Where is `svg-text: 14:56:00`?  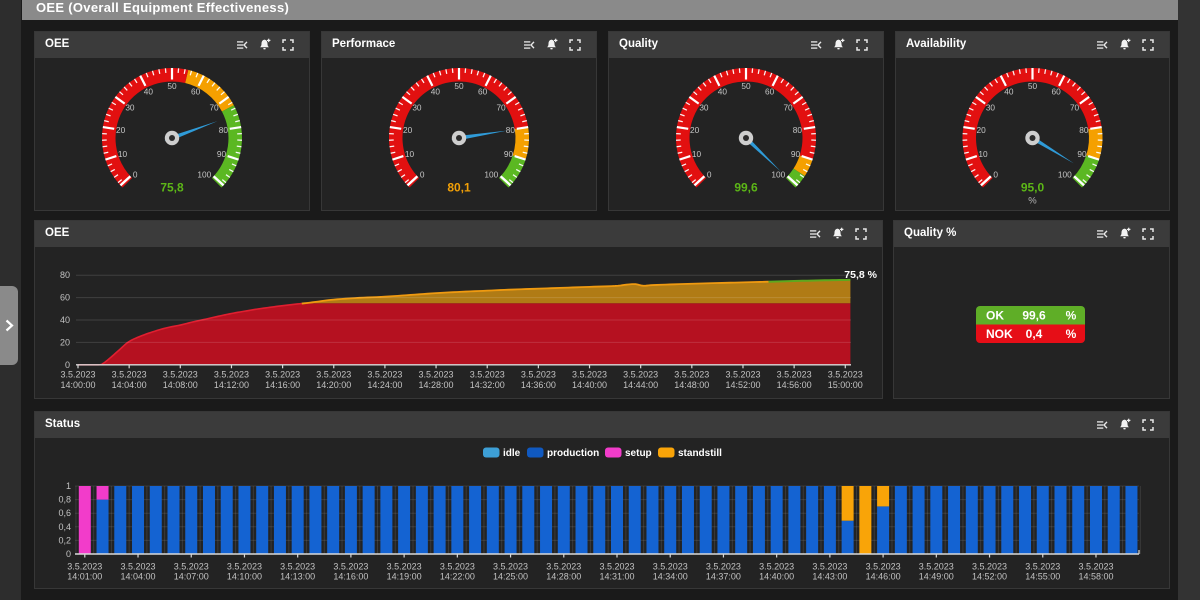 svg-text: 14:56:00 is located at coordinates (794, 385).